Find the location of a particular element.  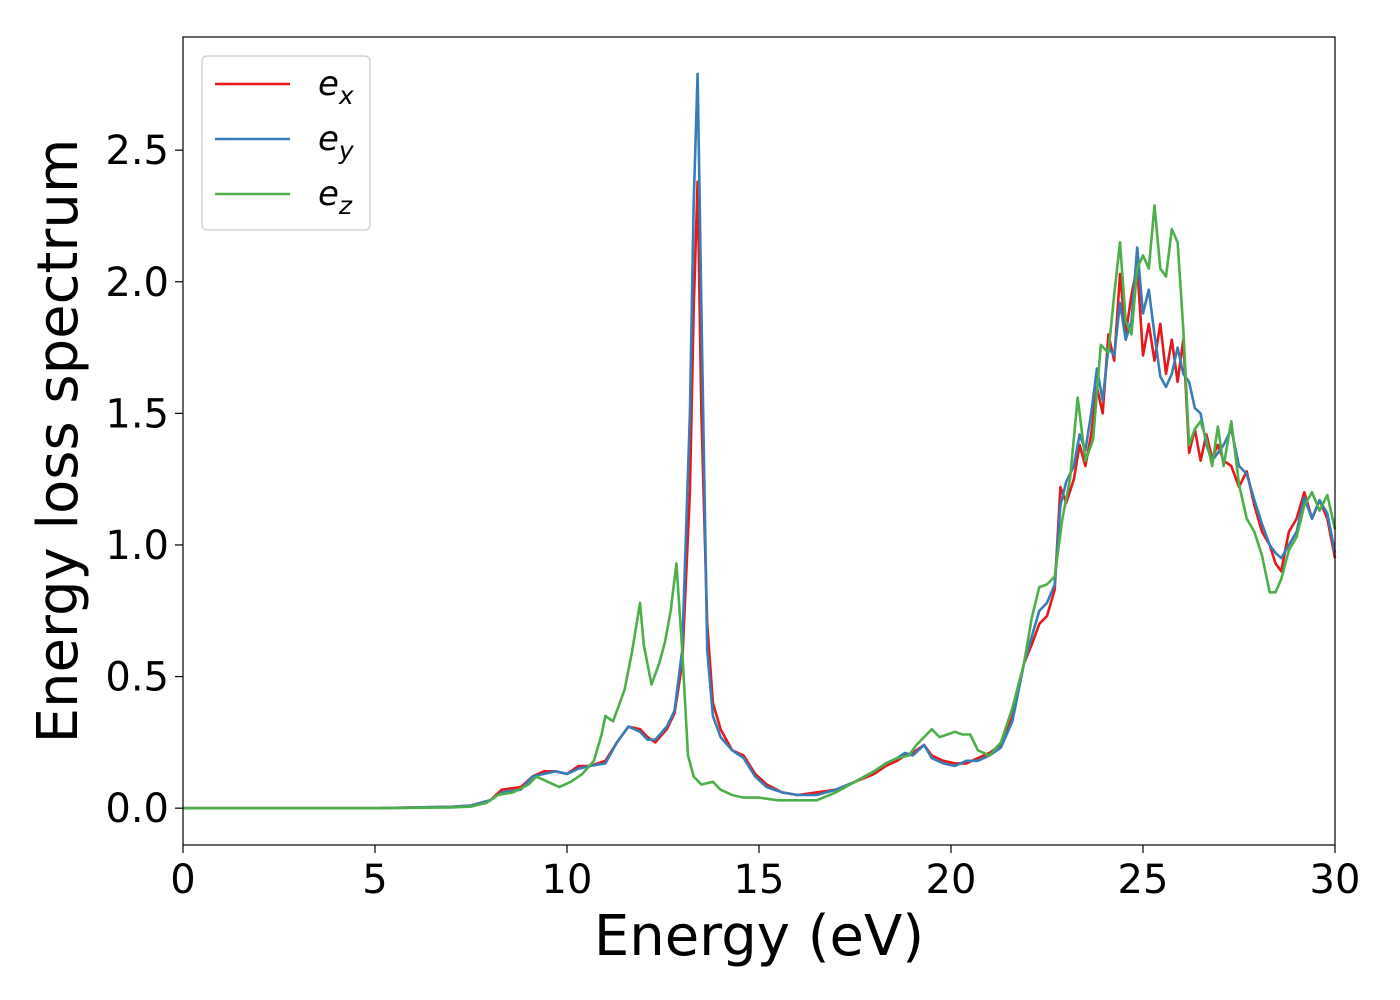

y-tick-label: 2.5 is located at coordinates (137, 151).